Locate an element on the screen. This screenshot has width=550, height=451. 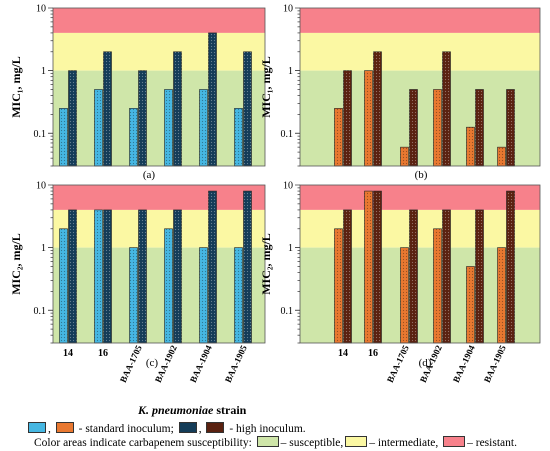
panel-label-b: (b) is located at coordinates (421, 175).